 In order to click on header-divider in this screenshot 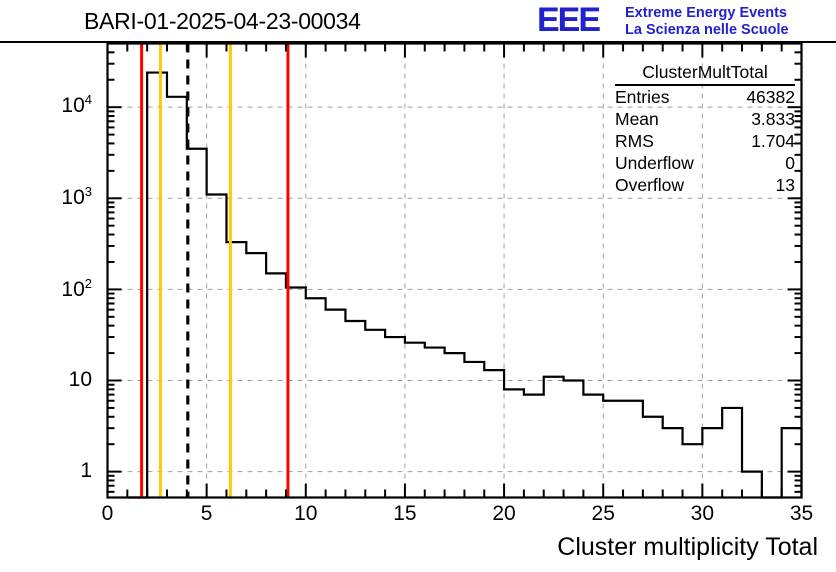, I will do `click(418, 42)`.